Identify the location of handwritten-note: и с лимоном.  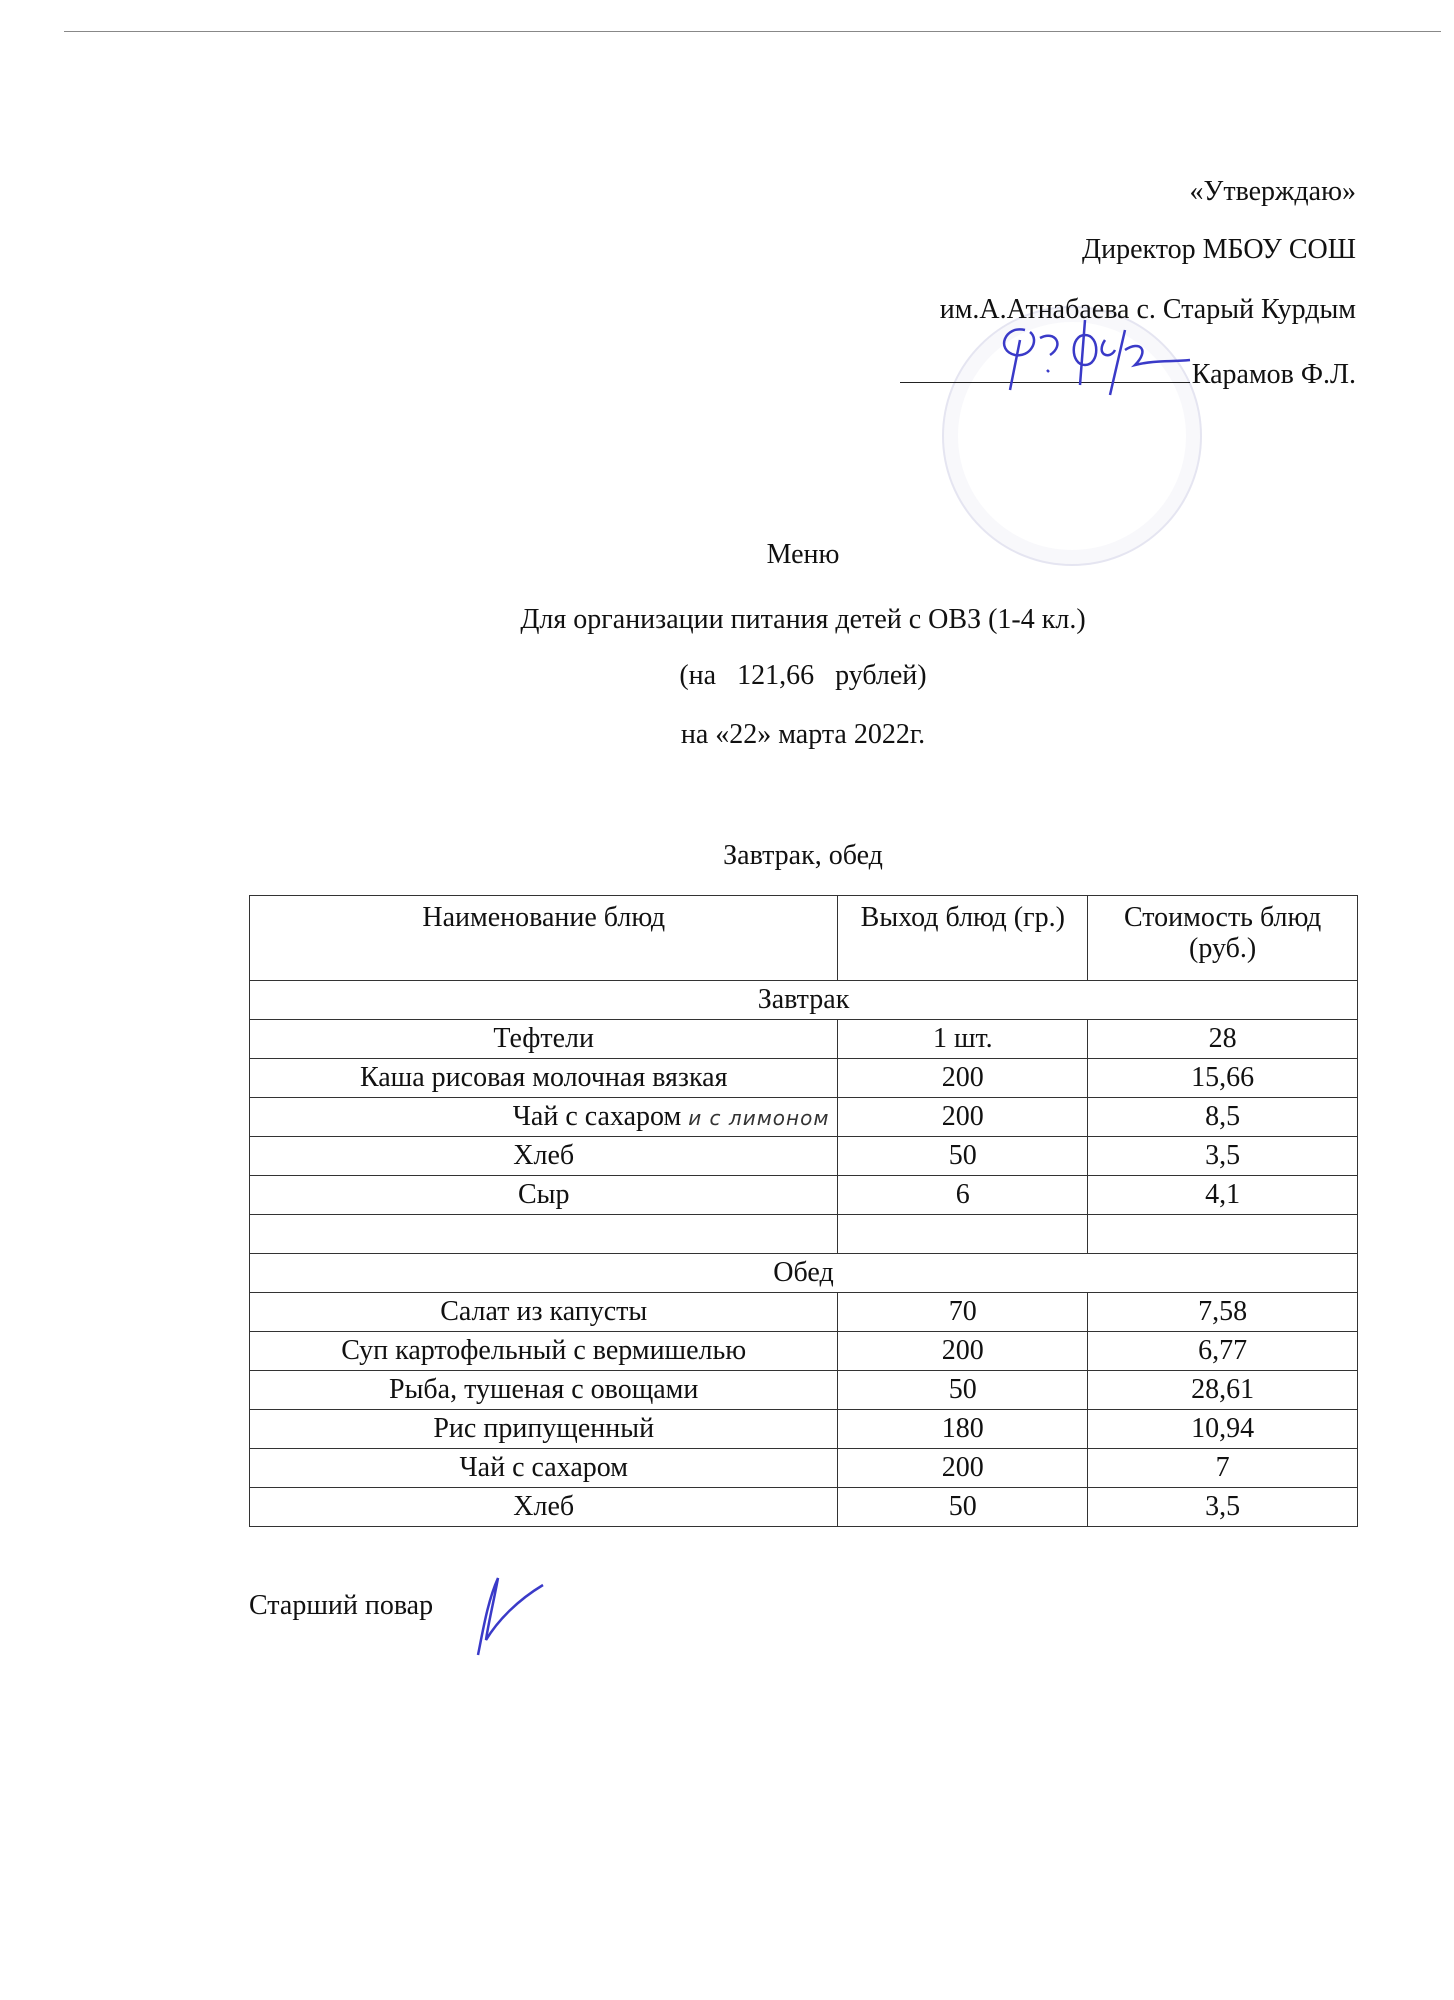
(759, 1117).